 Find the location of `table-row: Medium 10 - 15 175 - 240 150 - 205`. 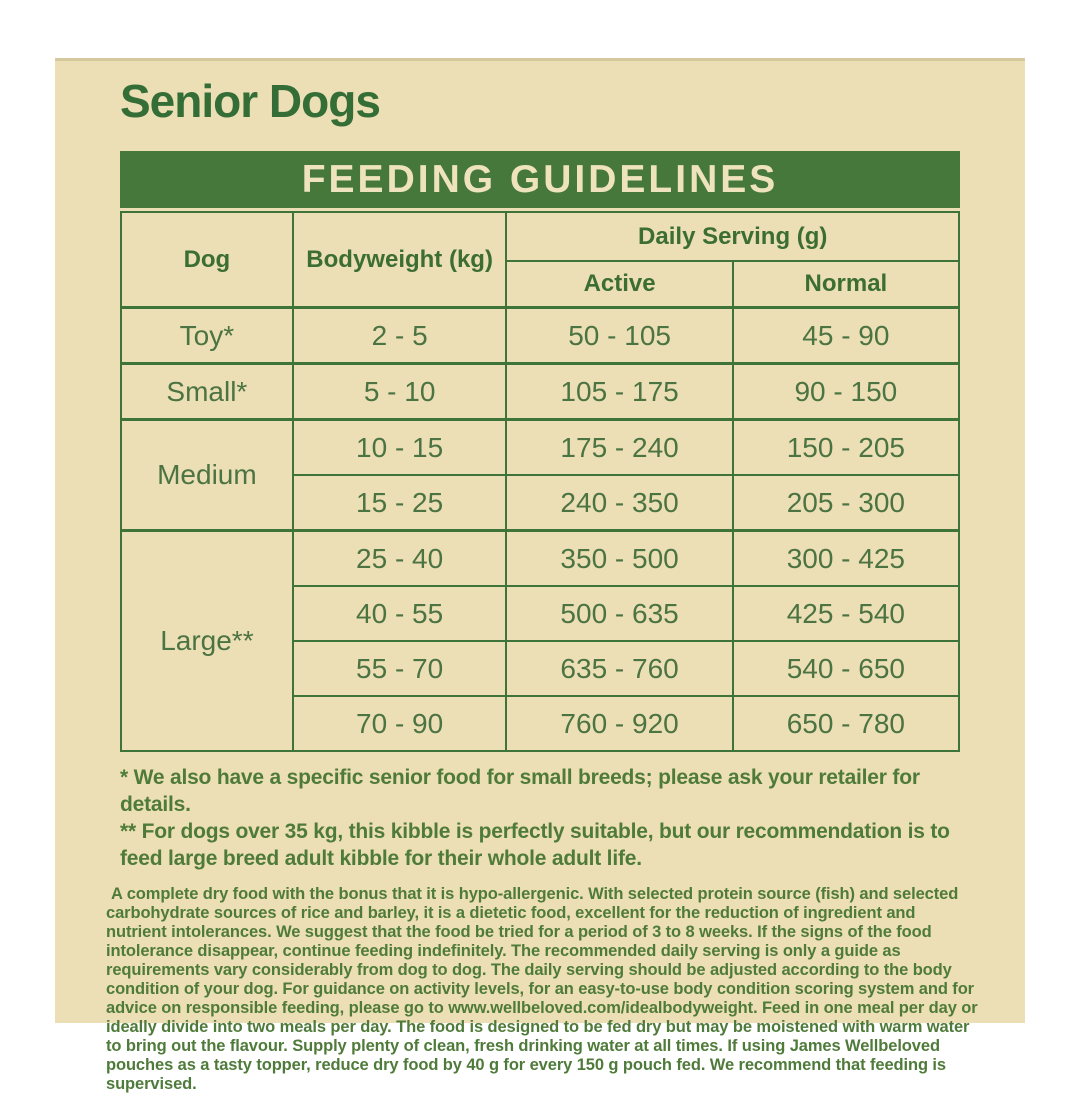

table-row: Medium 10 - 15 175 - 240 150 - 205 is located at coordinates (540, 475).